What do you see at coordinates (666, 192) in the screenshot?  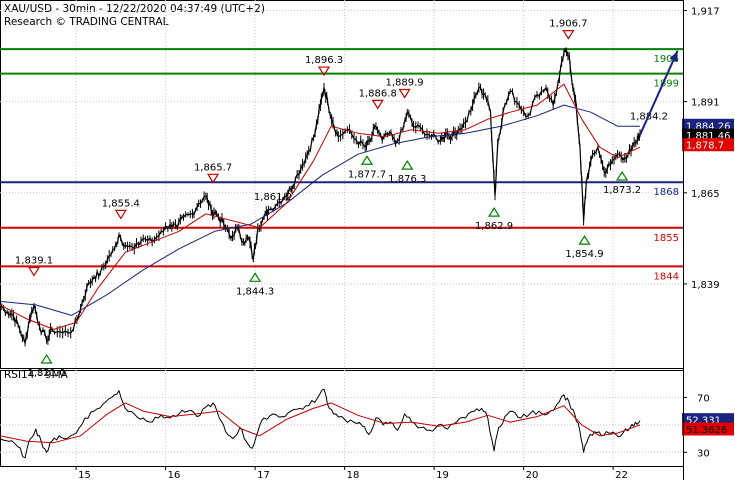 I see `level-label: 1868` at bounding box center [666, 192].